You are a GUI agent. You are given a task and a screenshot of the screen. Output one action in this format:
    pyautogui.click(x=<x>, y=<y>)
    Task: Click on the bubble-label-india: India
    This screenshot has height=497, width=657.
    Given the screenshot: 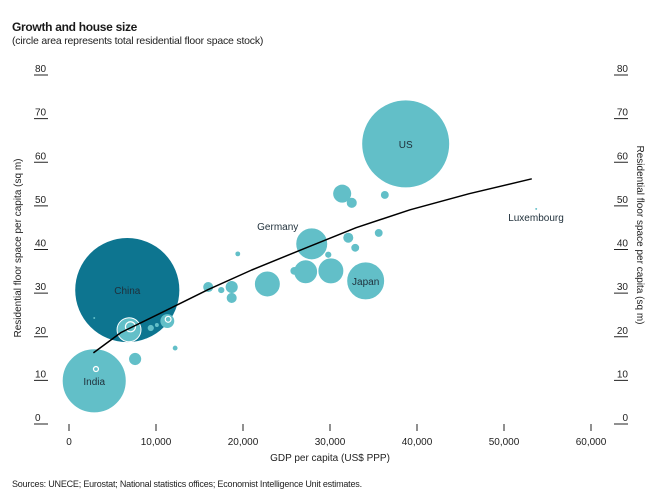 What is the action you would take?
    pyautogui.click(x=94, y=382)
    